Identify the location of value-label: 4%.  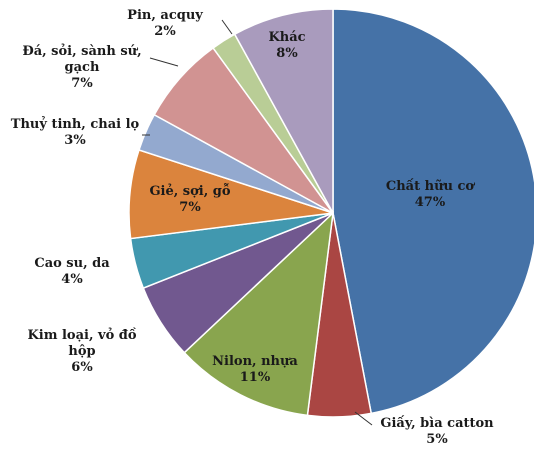
(72, 279).